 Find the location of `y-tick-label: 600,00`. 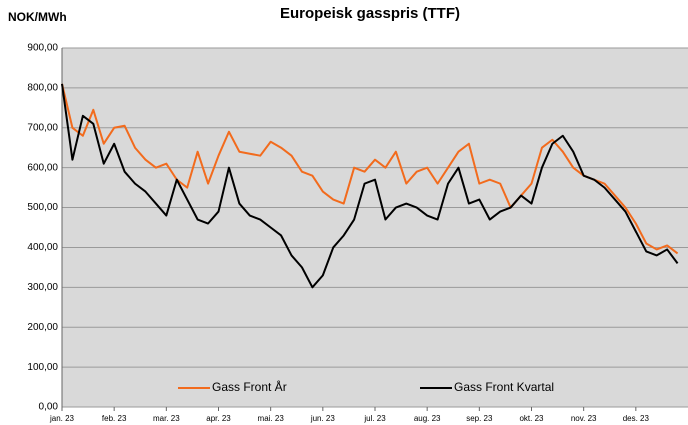

y-tick-label: 600,00 is located at coordinates (42, 167).